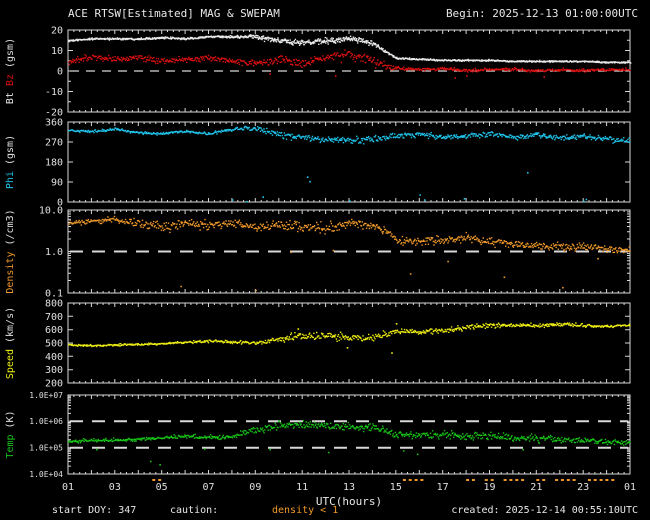  I want to click on x-ticks-temp, so click(349, 434).